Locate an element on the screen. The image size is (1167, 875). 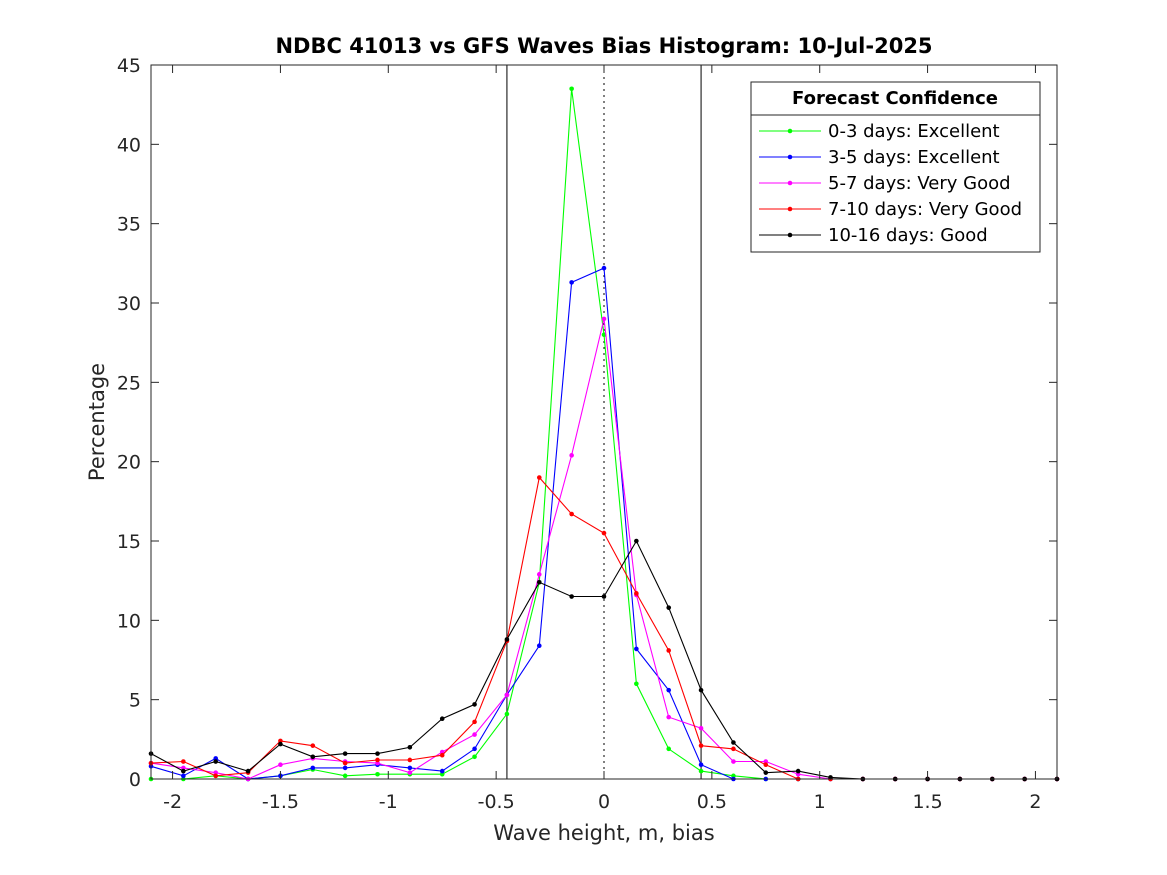
y-tick-label: 25 is located at coordinates (129, 383).